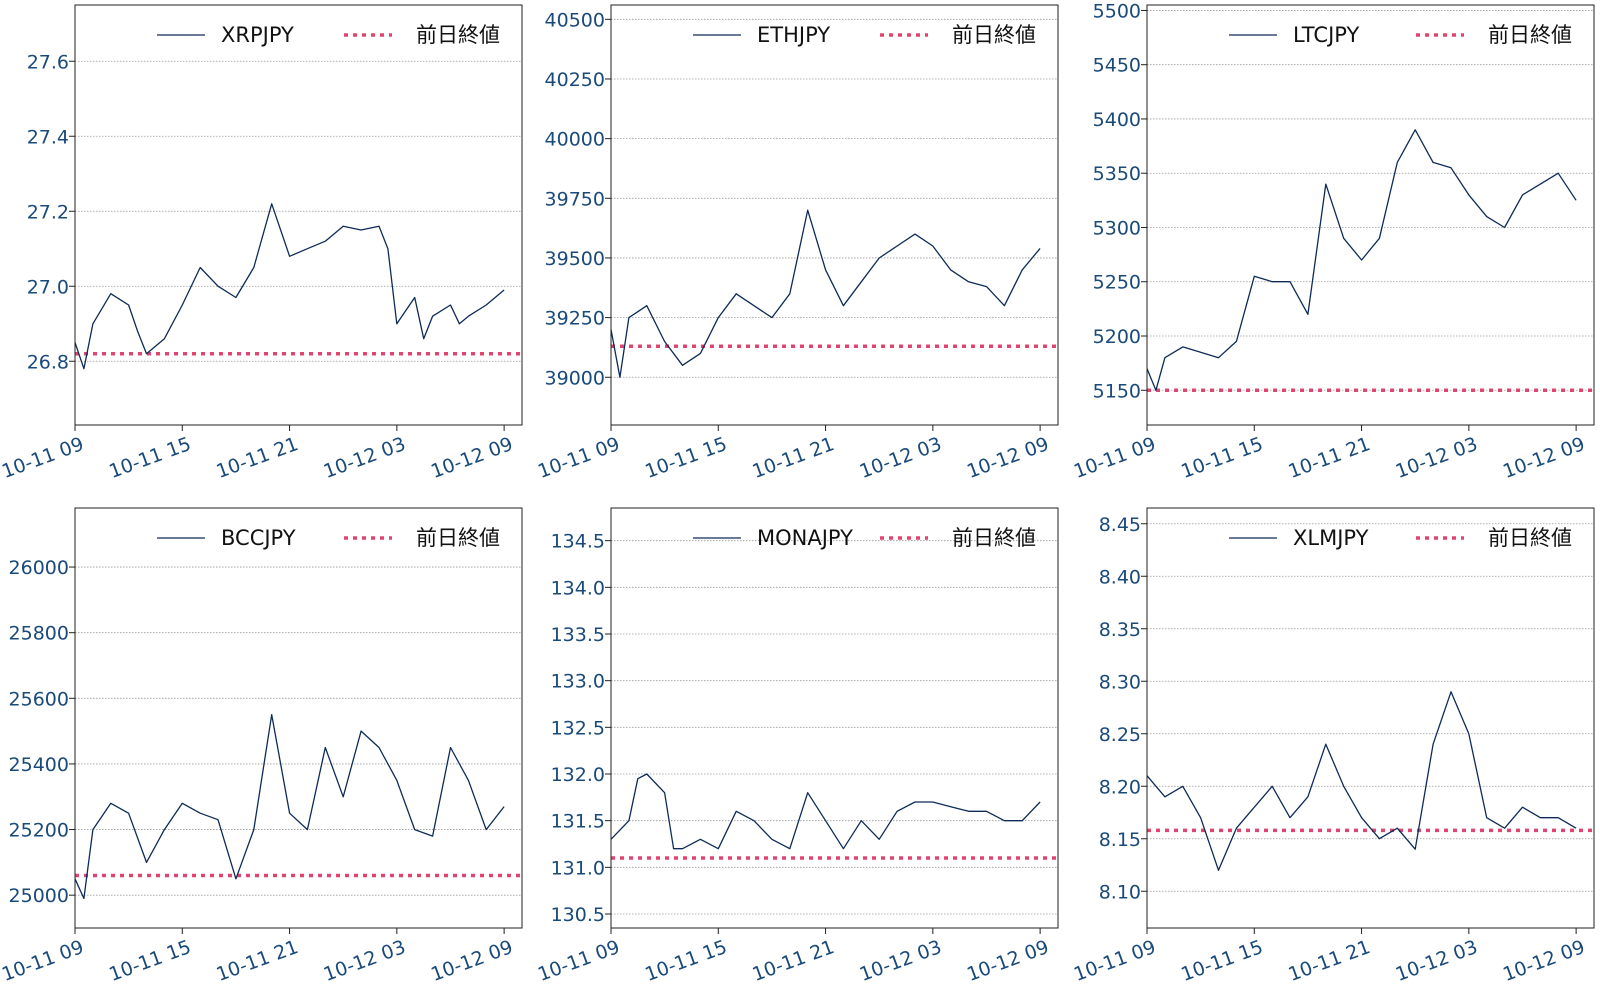 This screenshot has width=1600, height=990. Describe the element at coordinates (258, 538) in the screenshot. I see `legend-series-label: BCCJPY` at that location.